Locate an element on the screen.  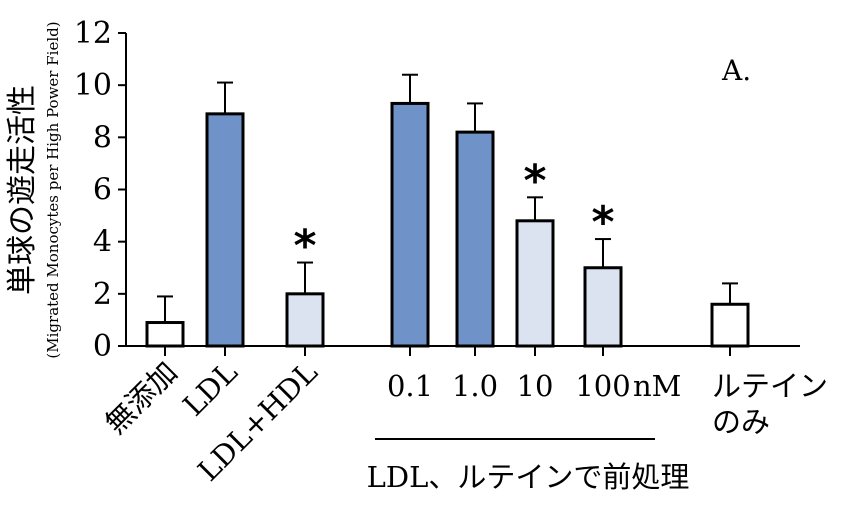
x-category-label: 10 is located at coordinates (535, 386).